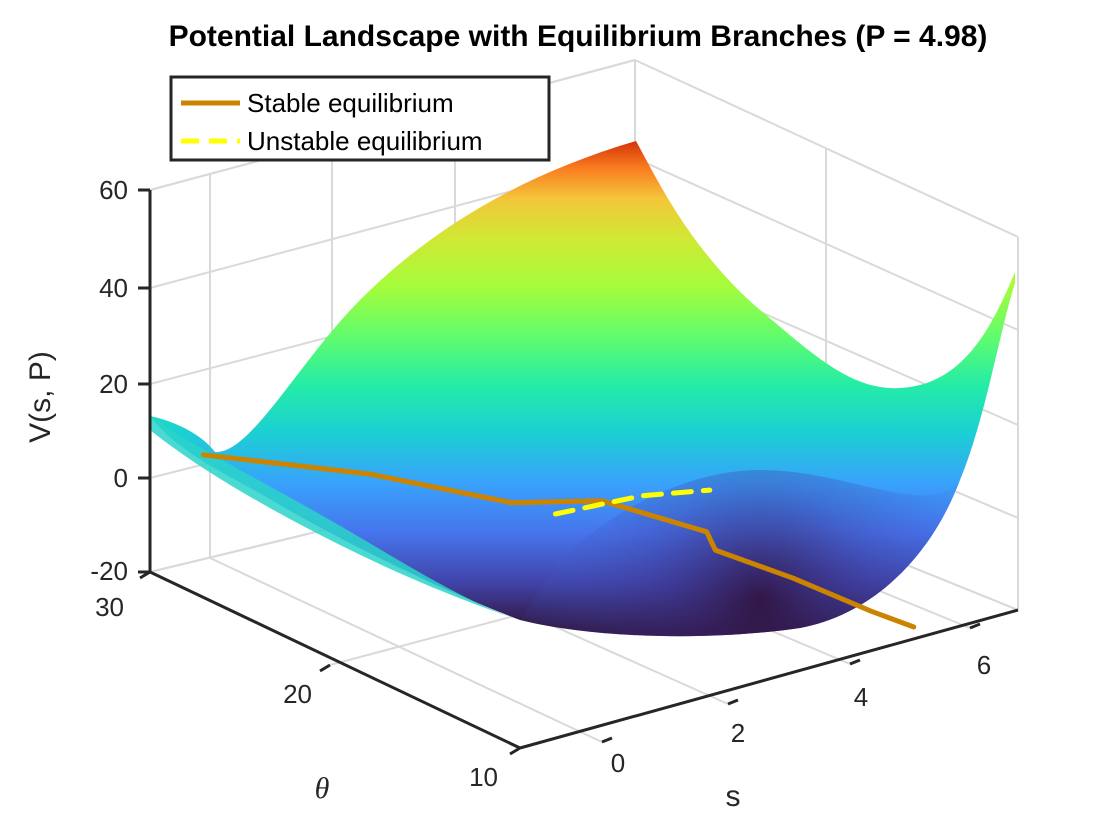  What do you see at coordinates (113, 384) in the screenshot?
I see `z-tick-label: 20` at bounding box center [113, 384].